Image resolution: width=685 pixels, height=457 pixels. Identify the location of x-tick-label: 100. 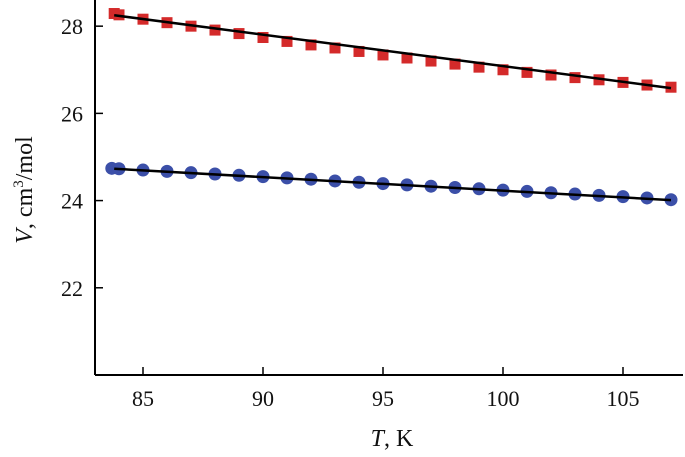
(503, 398).